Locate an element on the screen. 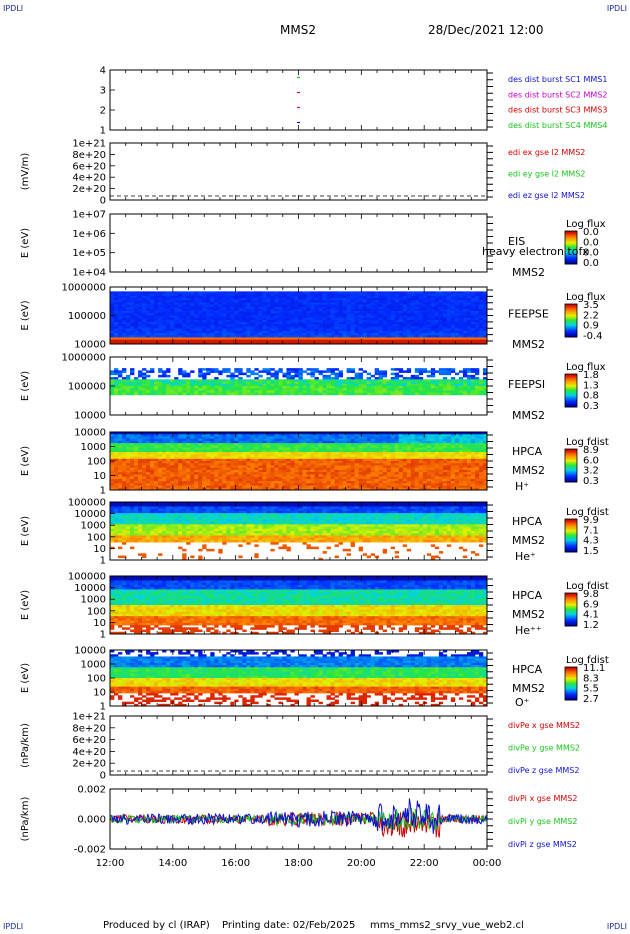  y-tick-label: 1e+05 is located at coordinates (89, 253).